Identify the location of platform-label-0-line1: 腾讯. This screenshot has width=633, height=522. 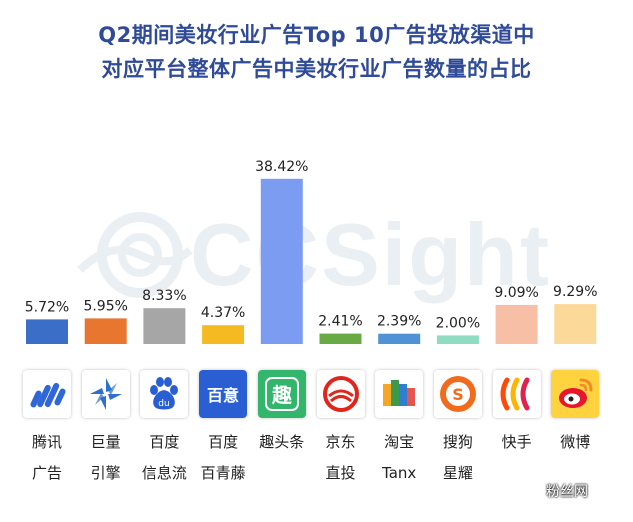
(46, 442).